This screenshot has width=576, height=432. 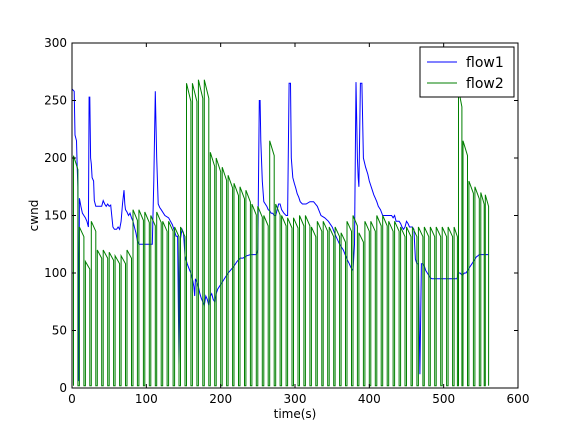 I want to click on y-tick-label: 250, so click(x=55, y=101).